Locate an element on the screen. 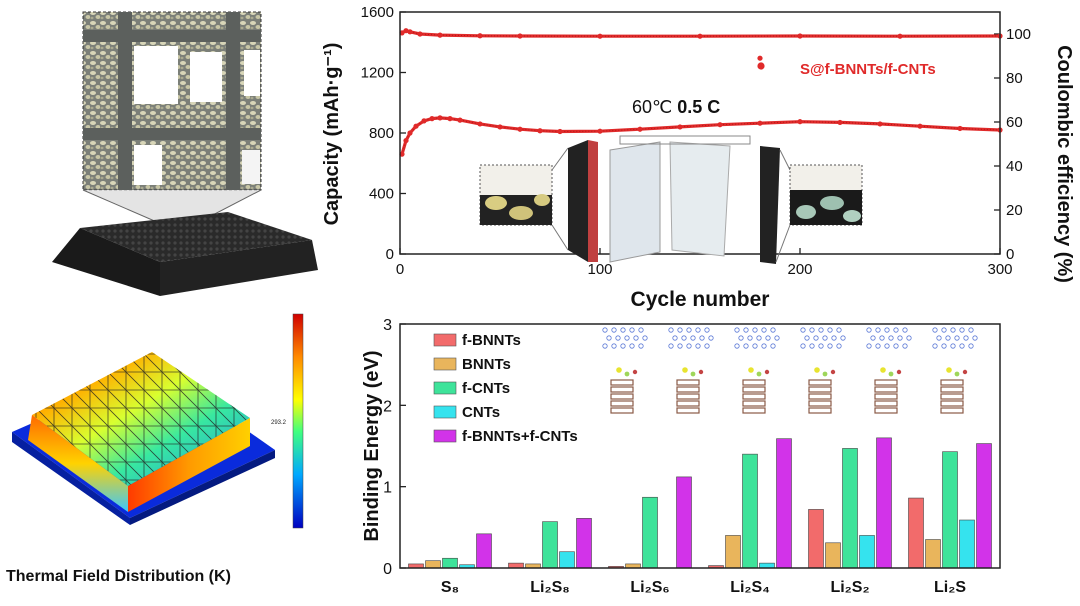  x-tick-label: Li₂S₄ is located at coordinates (750, 587).